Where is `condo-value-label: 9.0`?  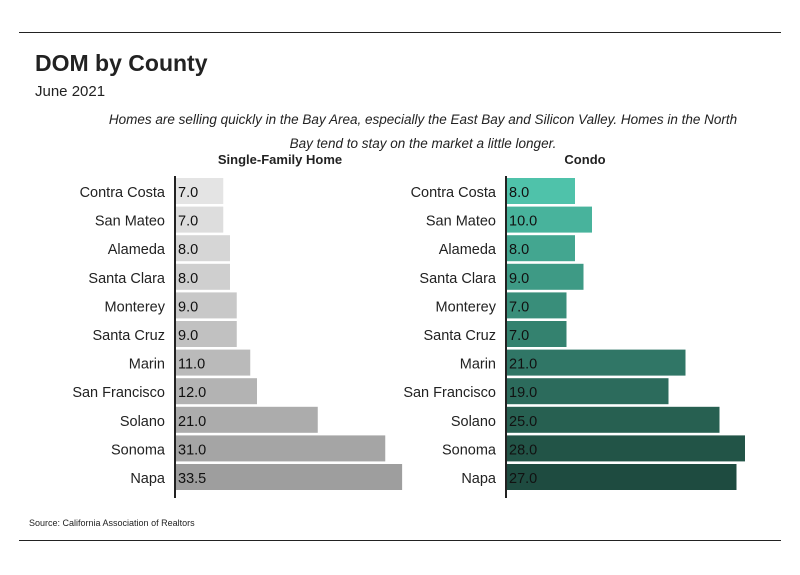 condo-value-label: 9.0 is located at coordinates (519, 279).